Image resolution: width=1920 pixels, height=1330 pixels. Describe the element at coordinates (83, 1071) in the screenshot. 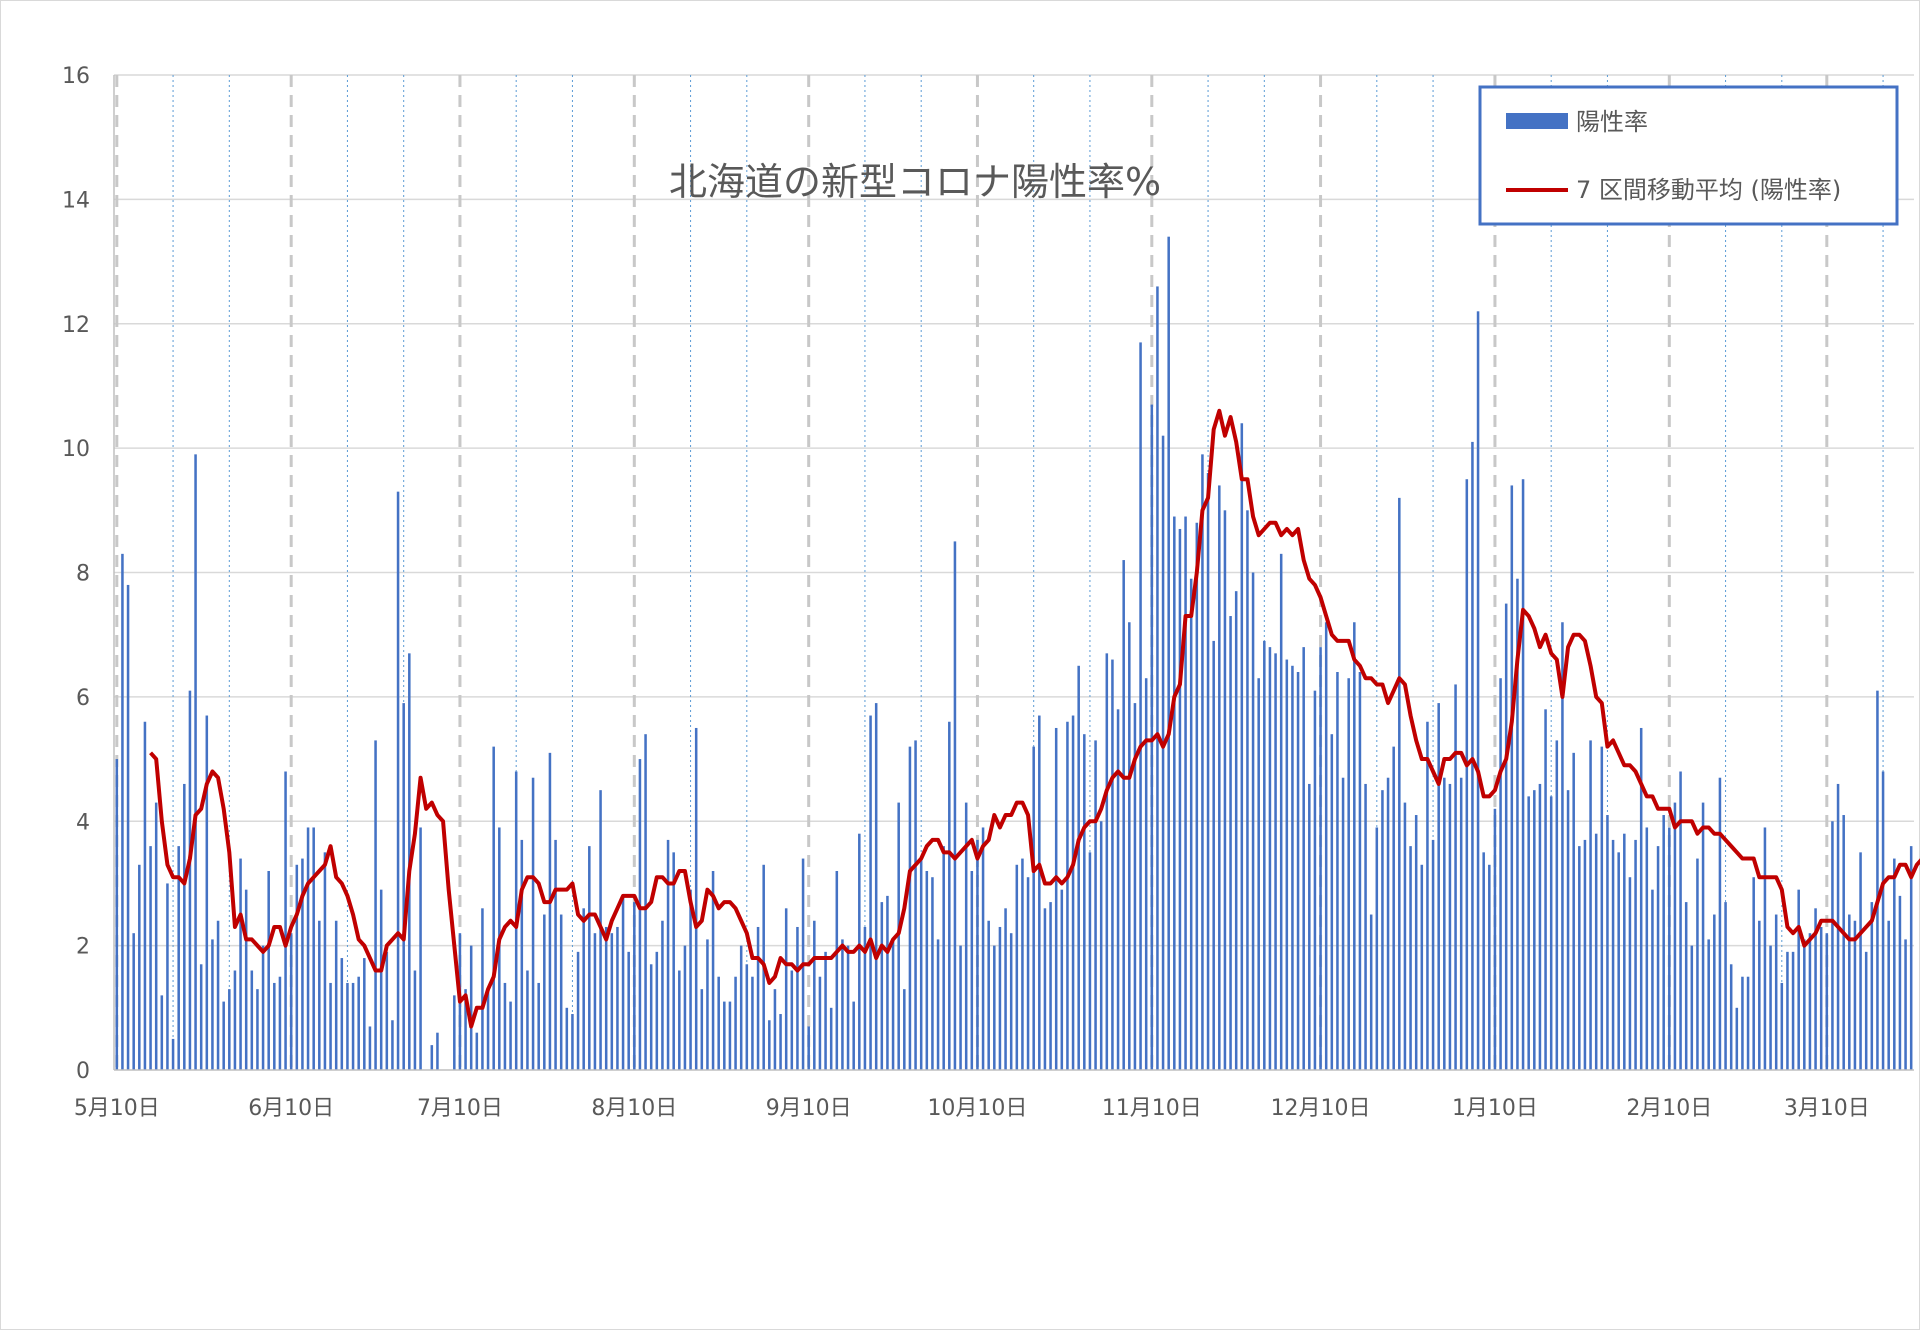

I see `y-tick-label: 0` at that location.